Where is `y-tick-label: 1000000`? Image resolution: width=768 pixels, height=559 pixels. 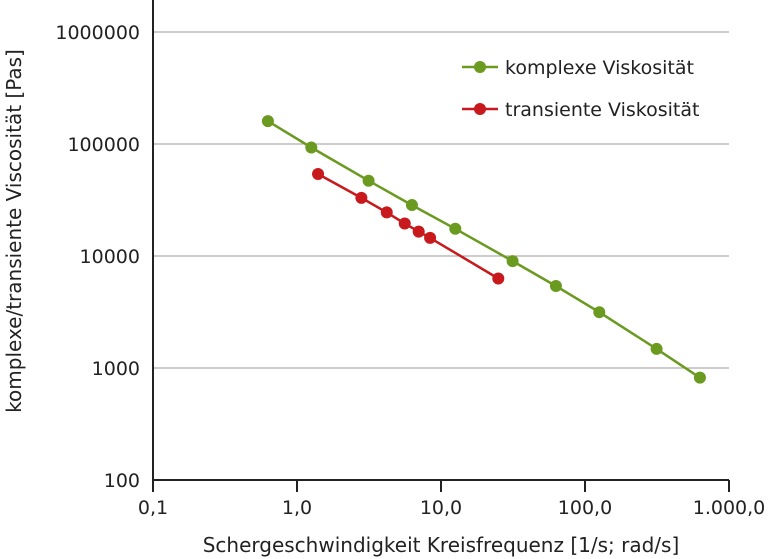 y-tick-label: 1000000 is located at coordinates (97, 33).